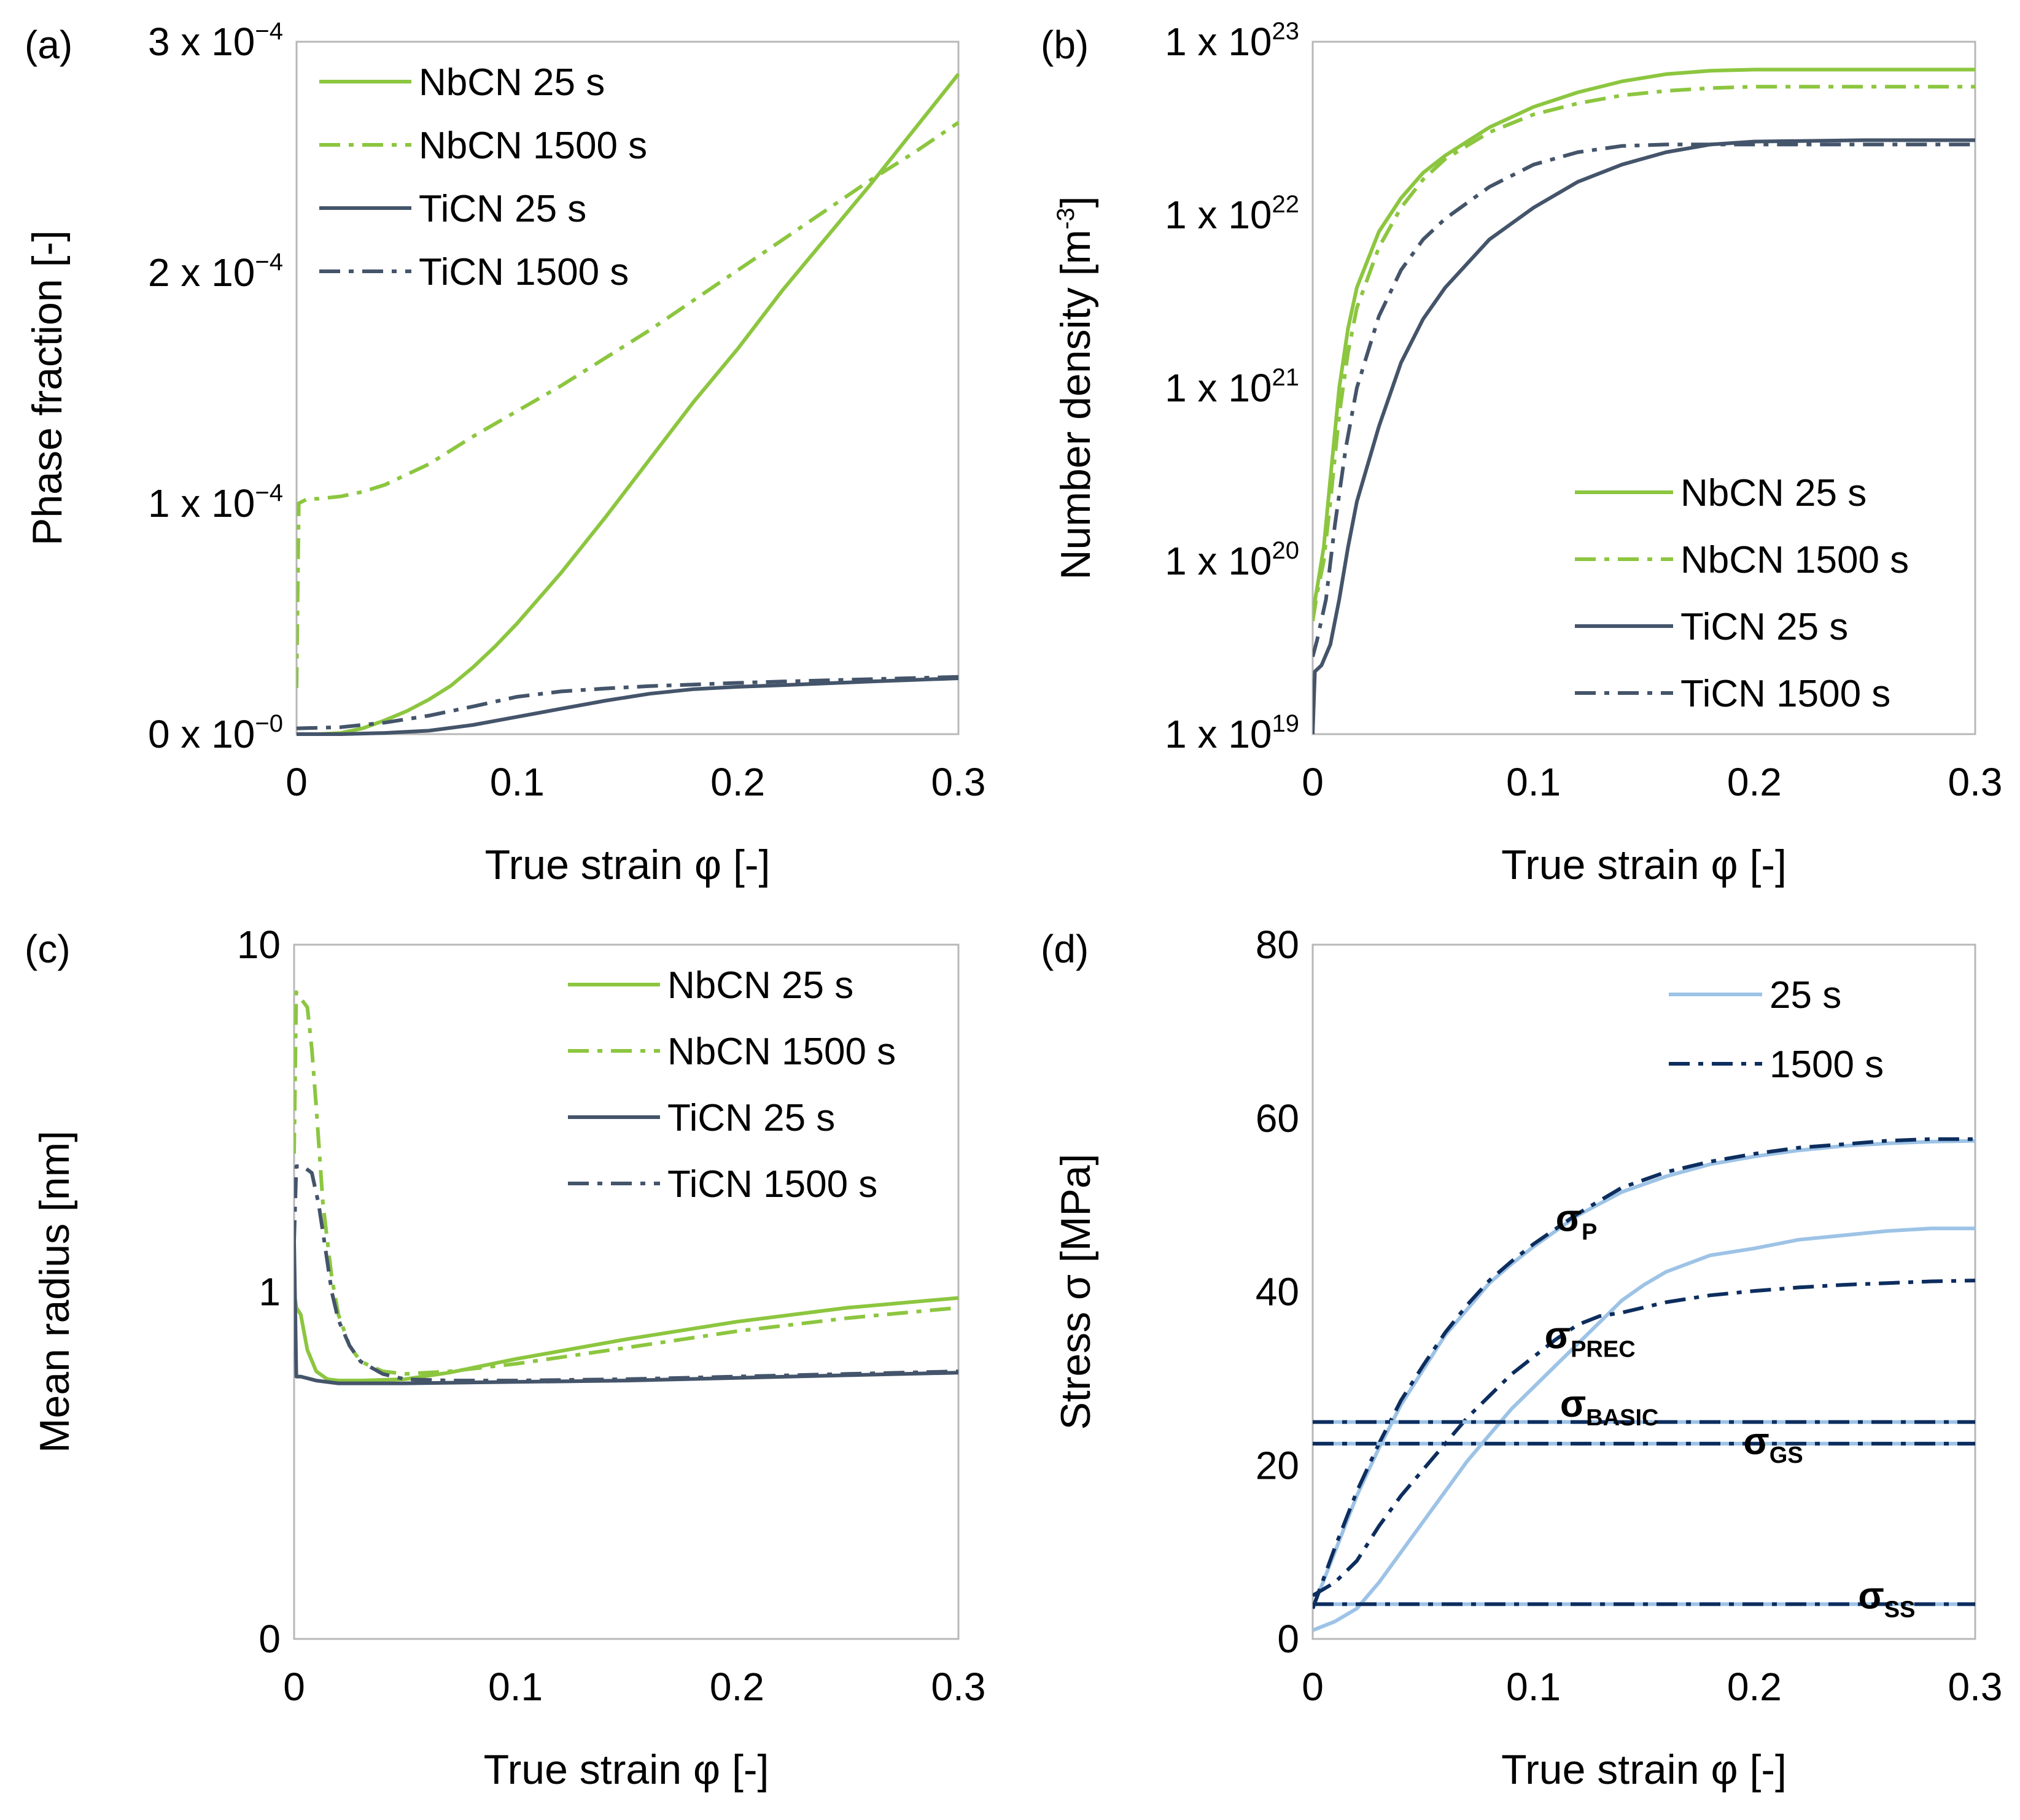 The width and height of the screenshot is (2020, 1820). Describe the element at coordinates (1826, 1065) in the screenshot. I see `legend-label-3-1: 1500 s` at that location.